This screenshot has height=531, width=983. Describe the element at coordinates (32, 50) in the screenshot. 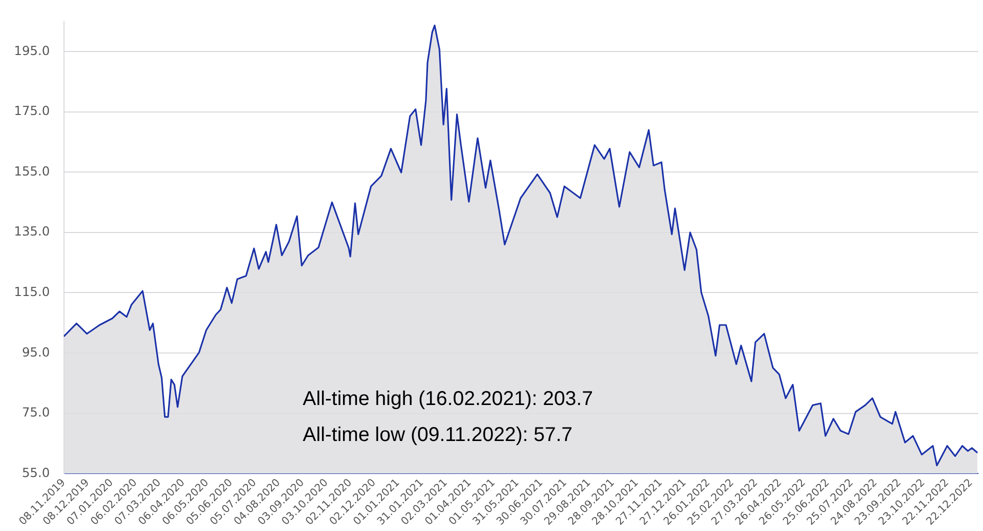

I see `y-tick-label: 195.0` at that location.